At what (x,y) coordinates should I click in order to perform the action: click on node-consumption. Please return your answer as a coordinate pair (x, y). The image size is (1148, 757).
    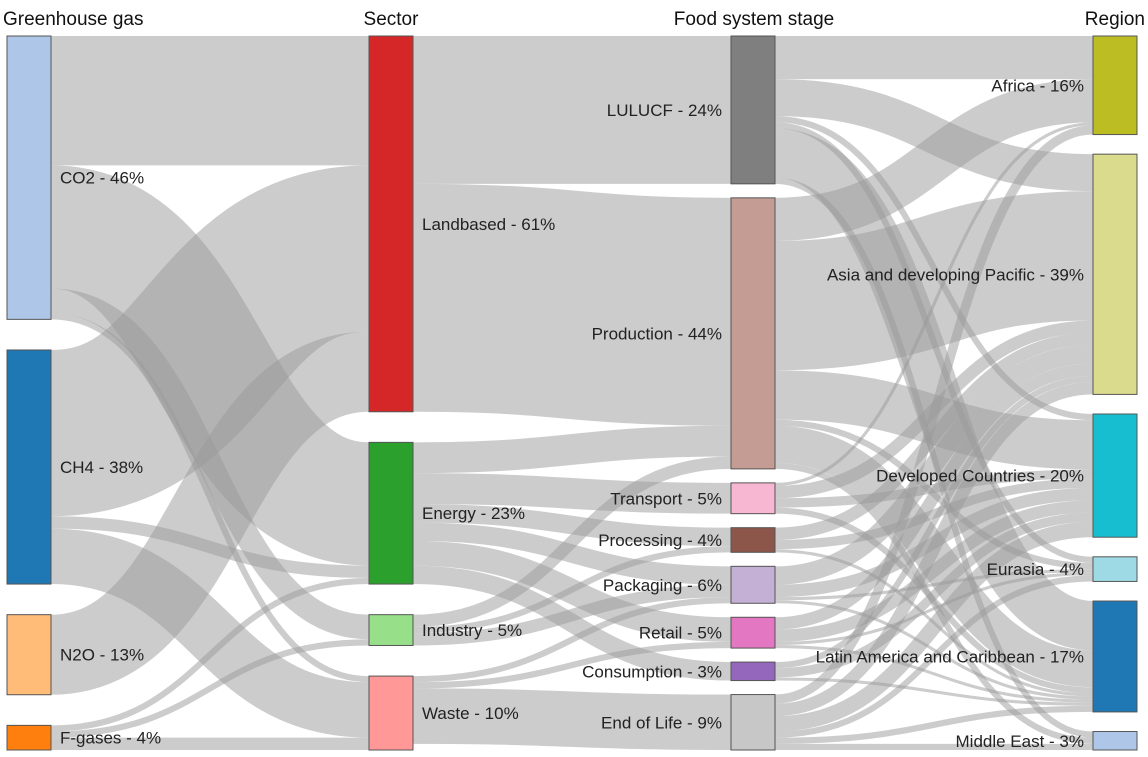
    Looking at the image, I should click on (753, 671).